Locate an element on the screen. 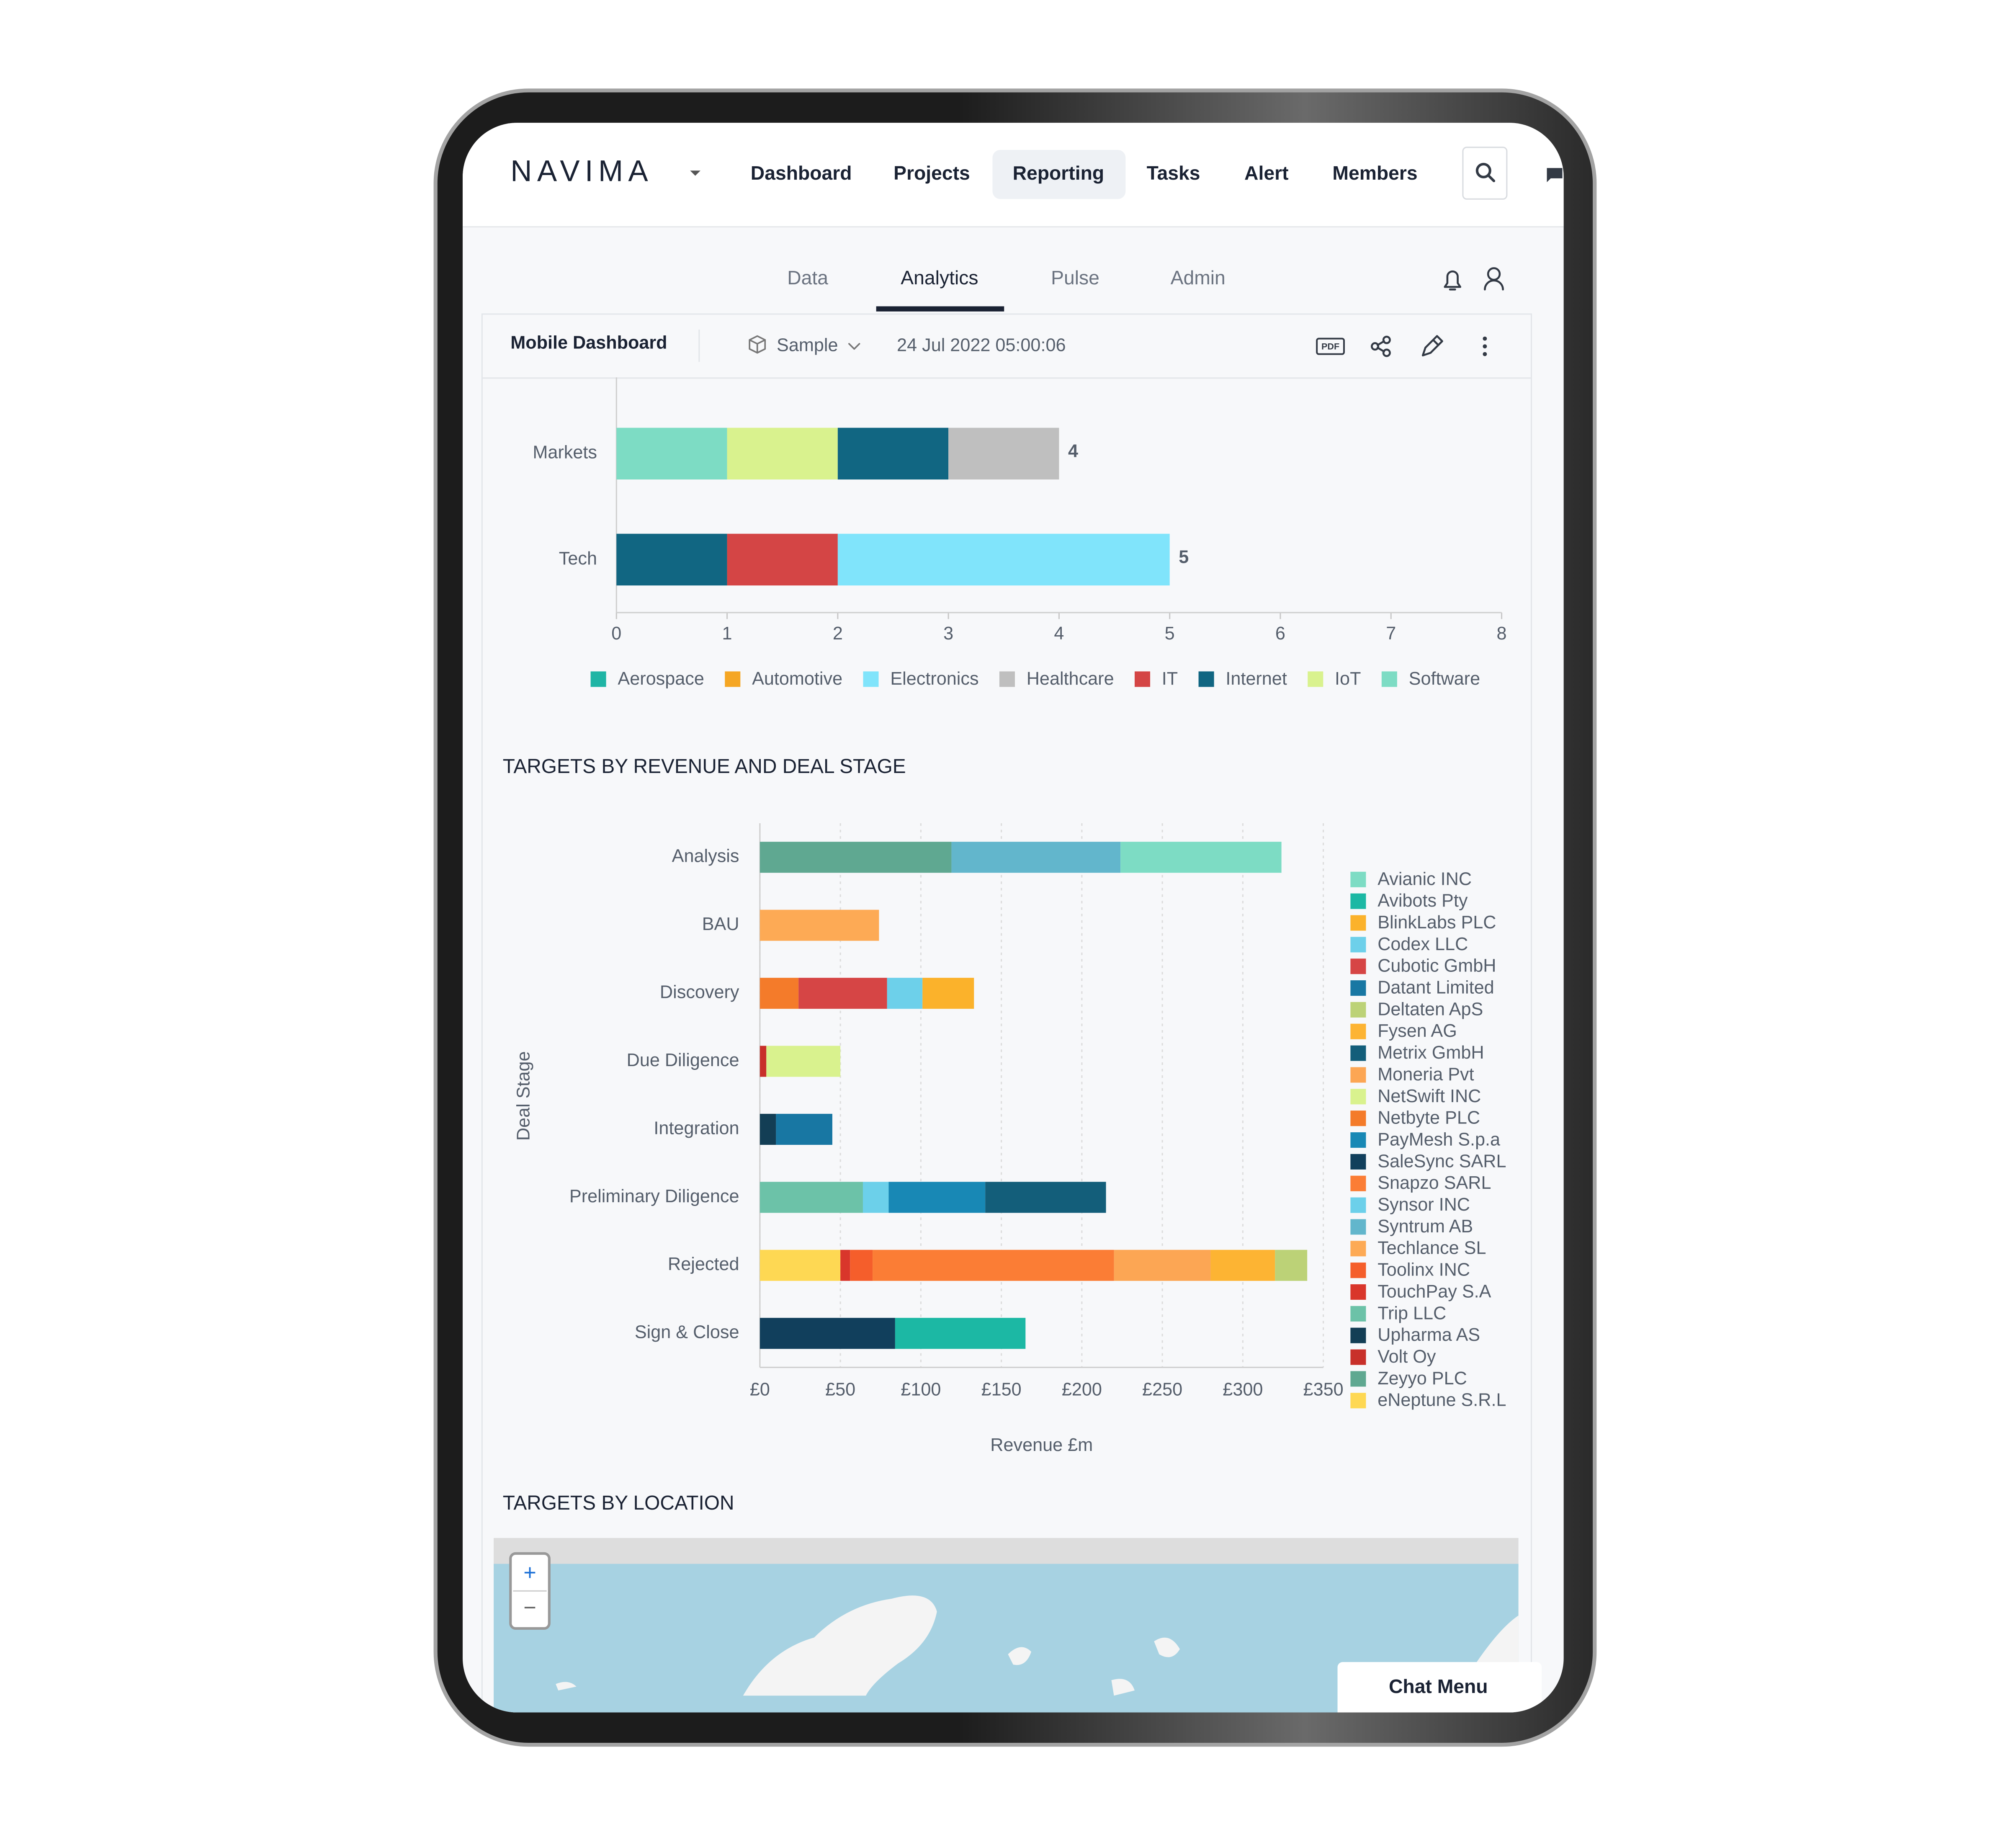 This screenshot has width=2016, height=1832. user-icon is located at coordinates (1494, 279).